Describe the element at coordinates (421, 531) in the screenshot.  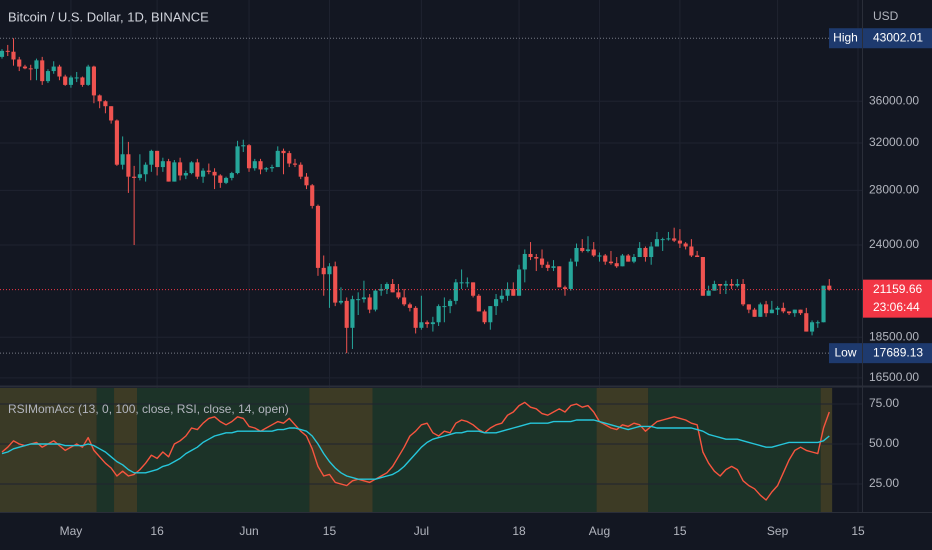
I see `x-tick-label: Jul` at that location.